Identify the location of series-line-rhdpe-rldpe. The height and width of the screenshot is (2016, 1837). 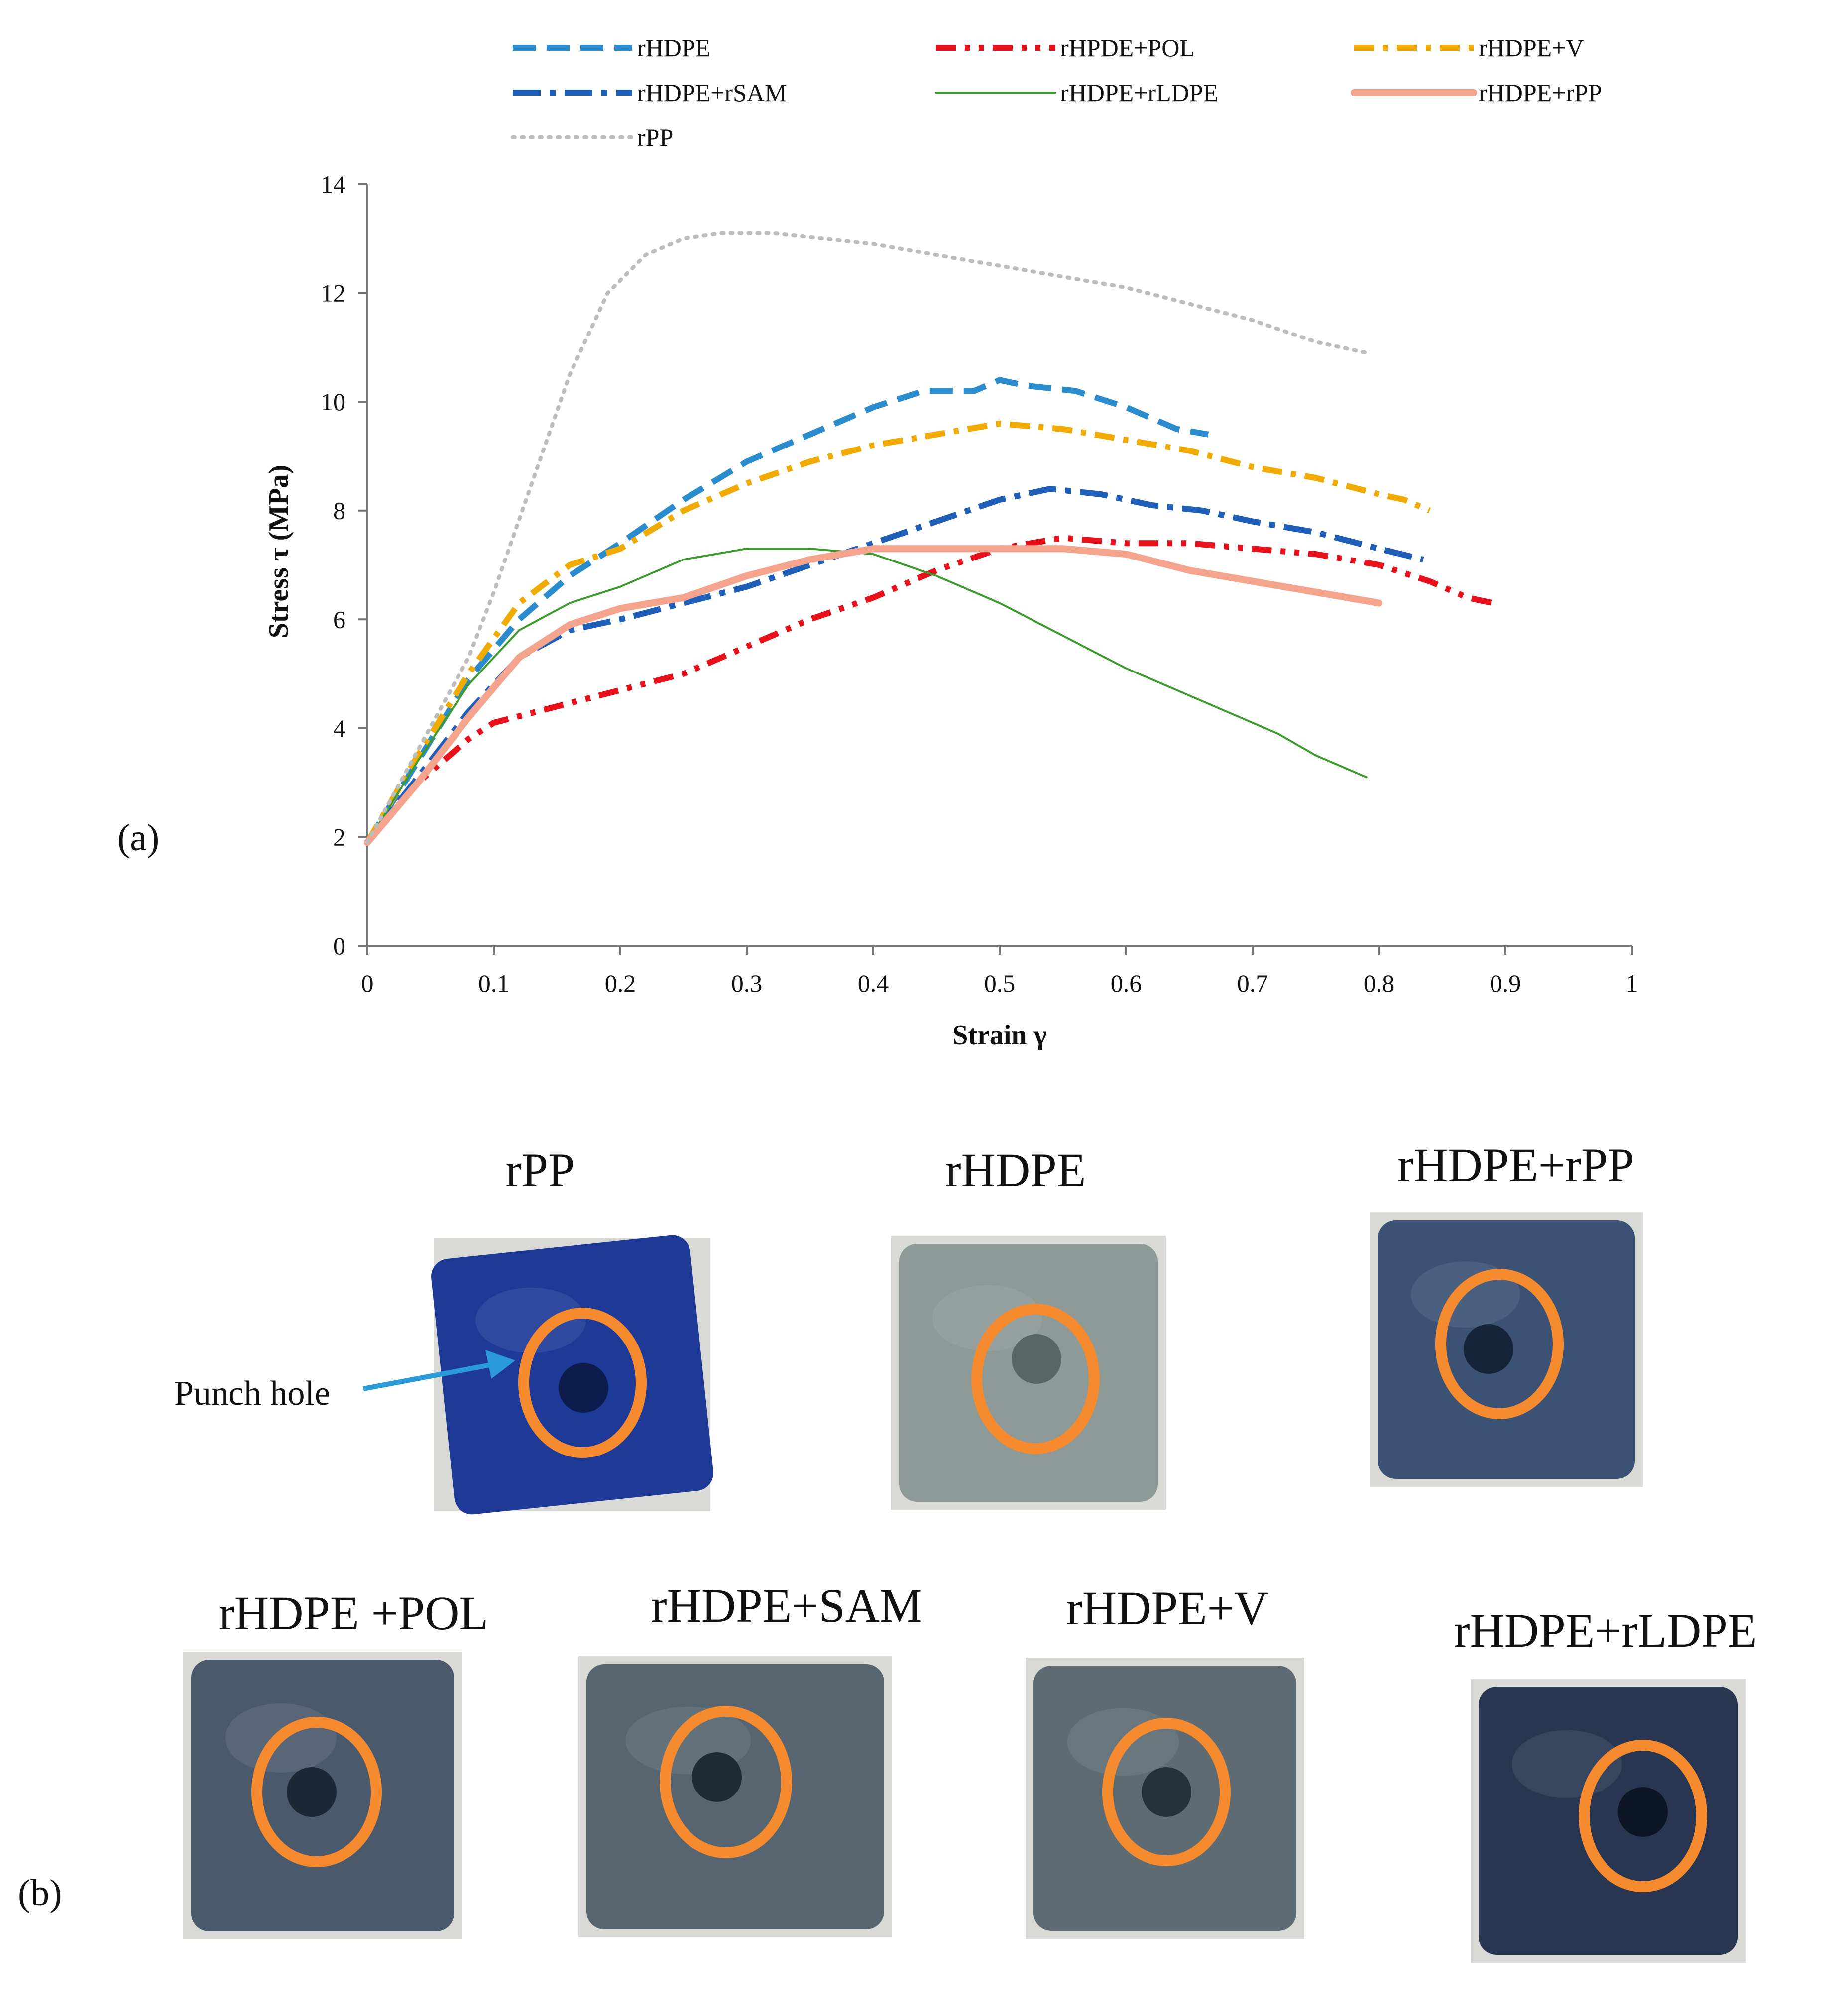
(867, 696).